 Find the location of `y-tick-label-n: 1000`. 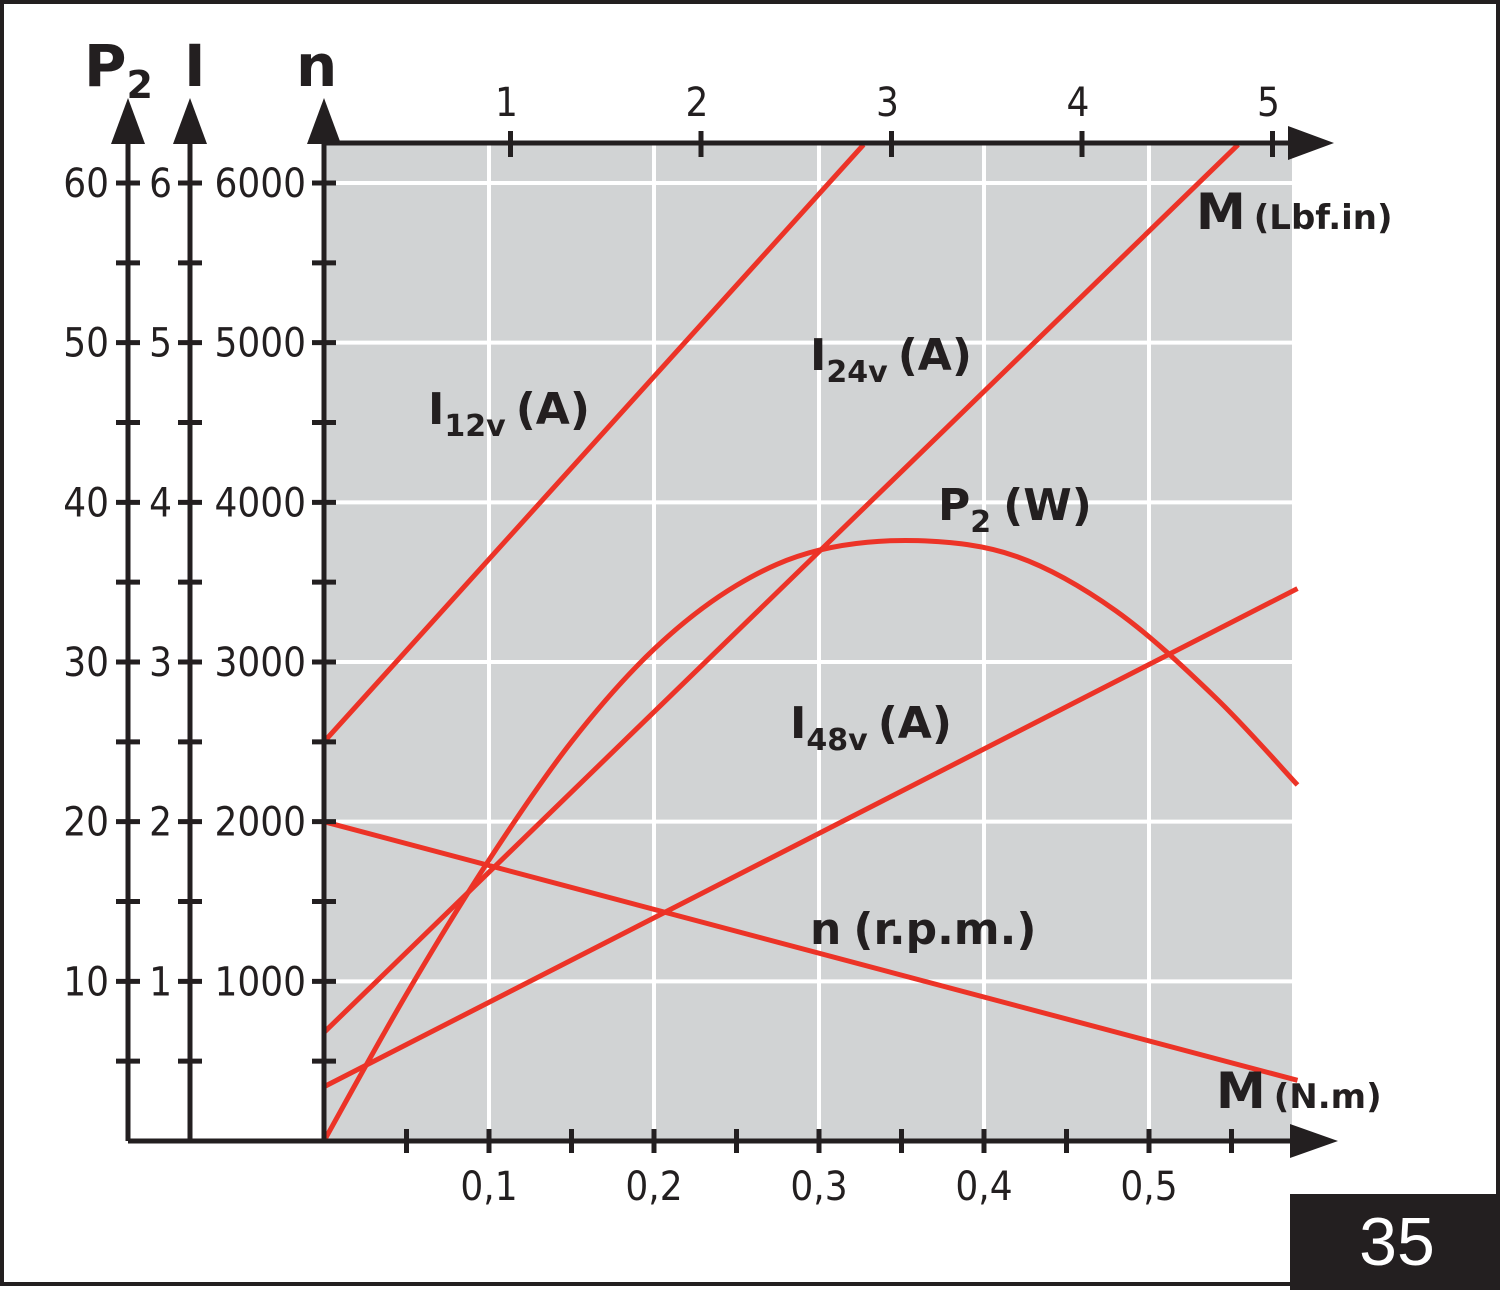

y-tick-label-n: 1000 is located at coordinates (260, 982).